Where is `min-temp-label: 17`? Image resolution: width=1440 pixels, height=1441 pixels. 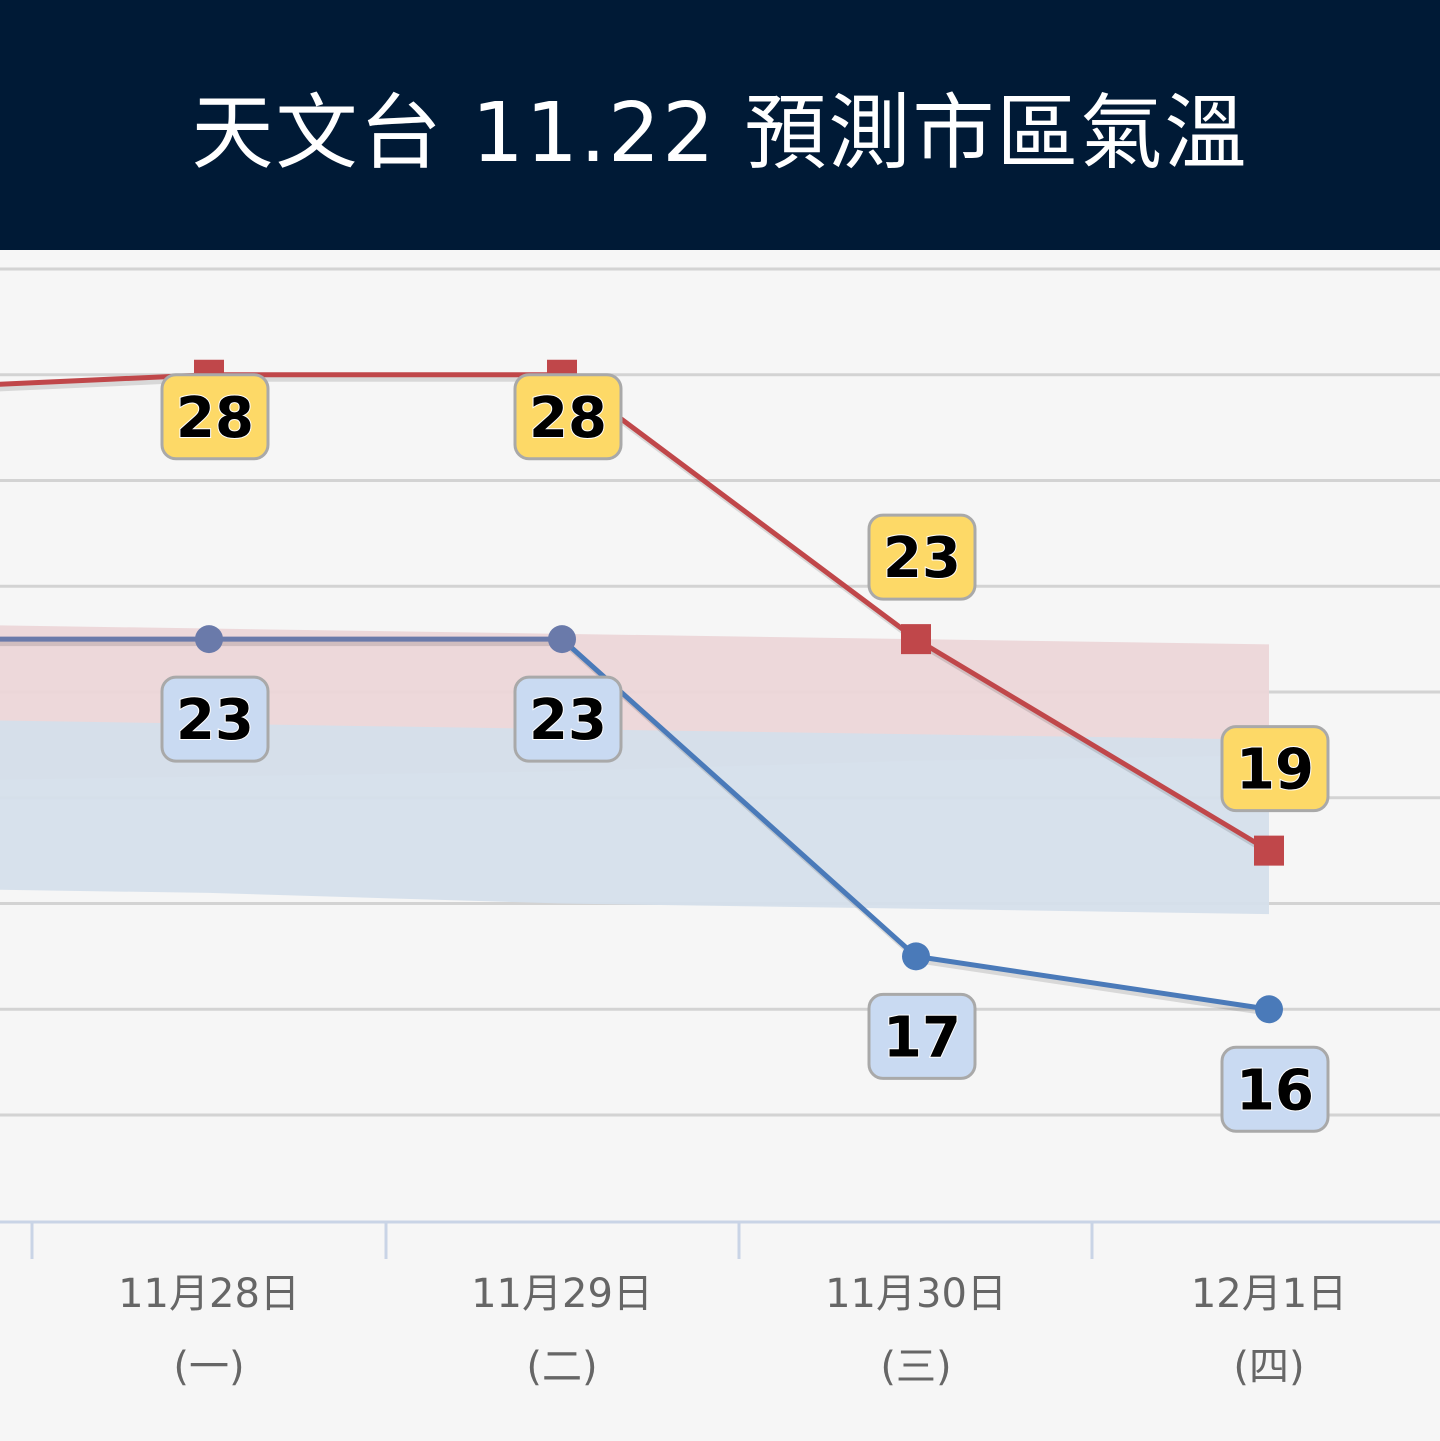
min-temp-label: 17 is located at coordinates (922, 1036).